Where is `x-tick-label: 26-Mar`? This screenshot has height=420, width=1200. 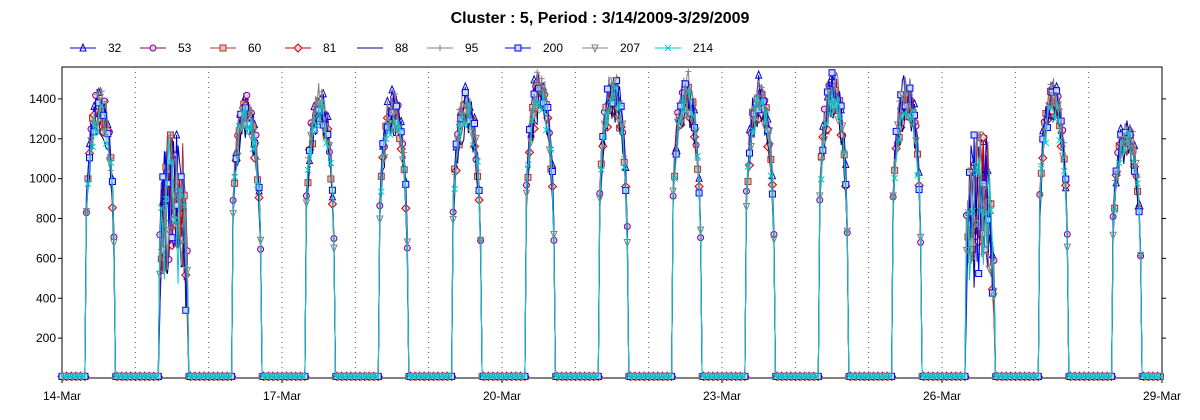
x-tick-label: 26-Mar is located at coordinates (942, 396).